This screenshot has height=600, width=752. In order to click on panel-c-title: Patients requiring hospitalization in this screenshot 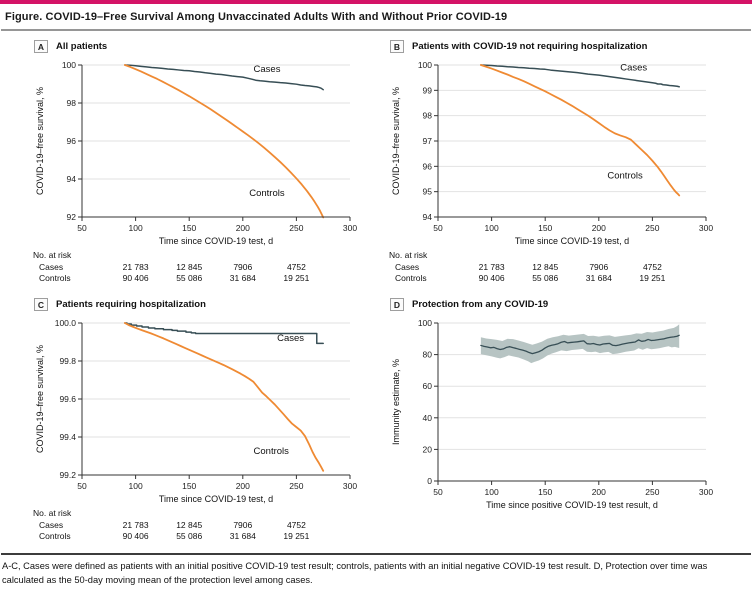, I will do `click(131, 304)`.